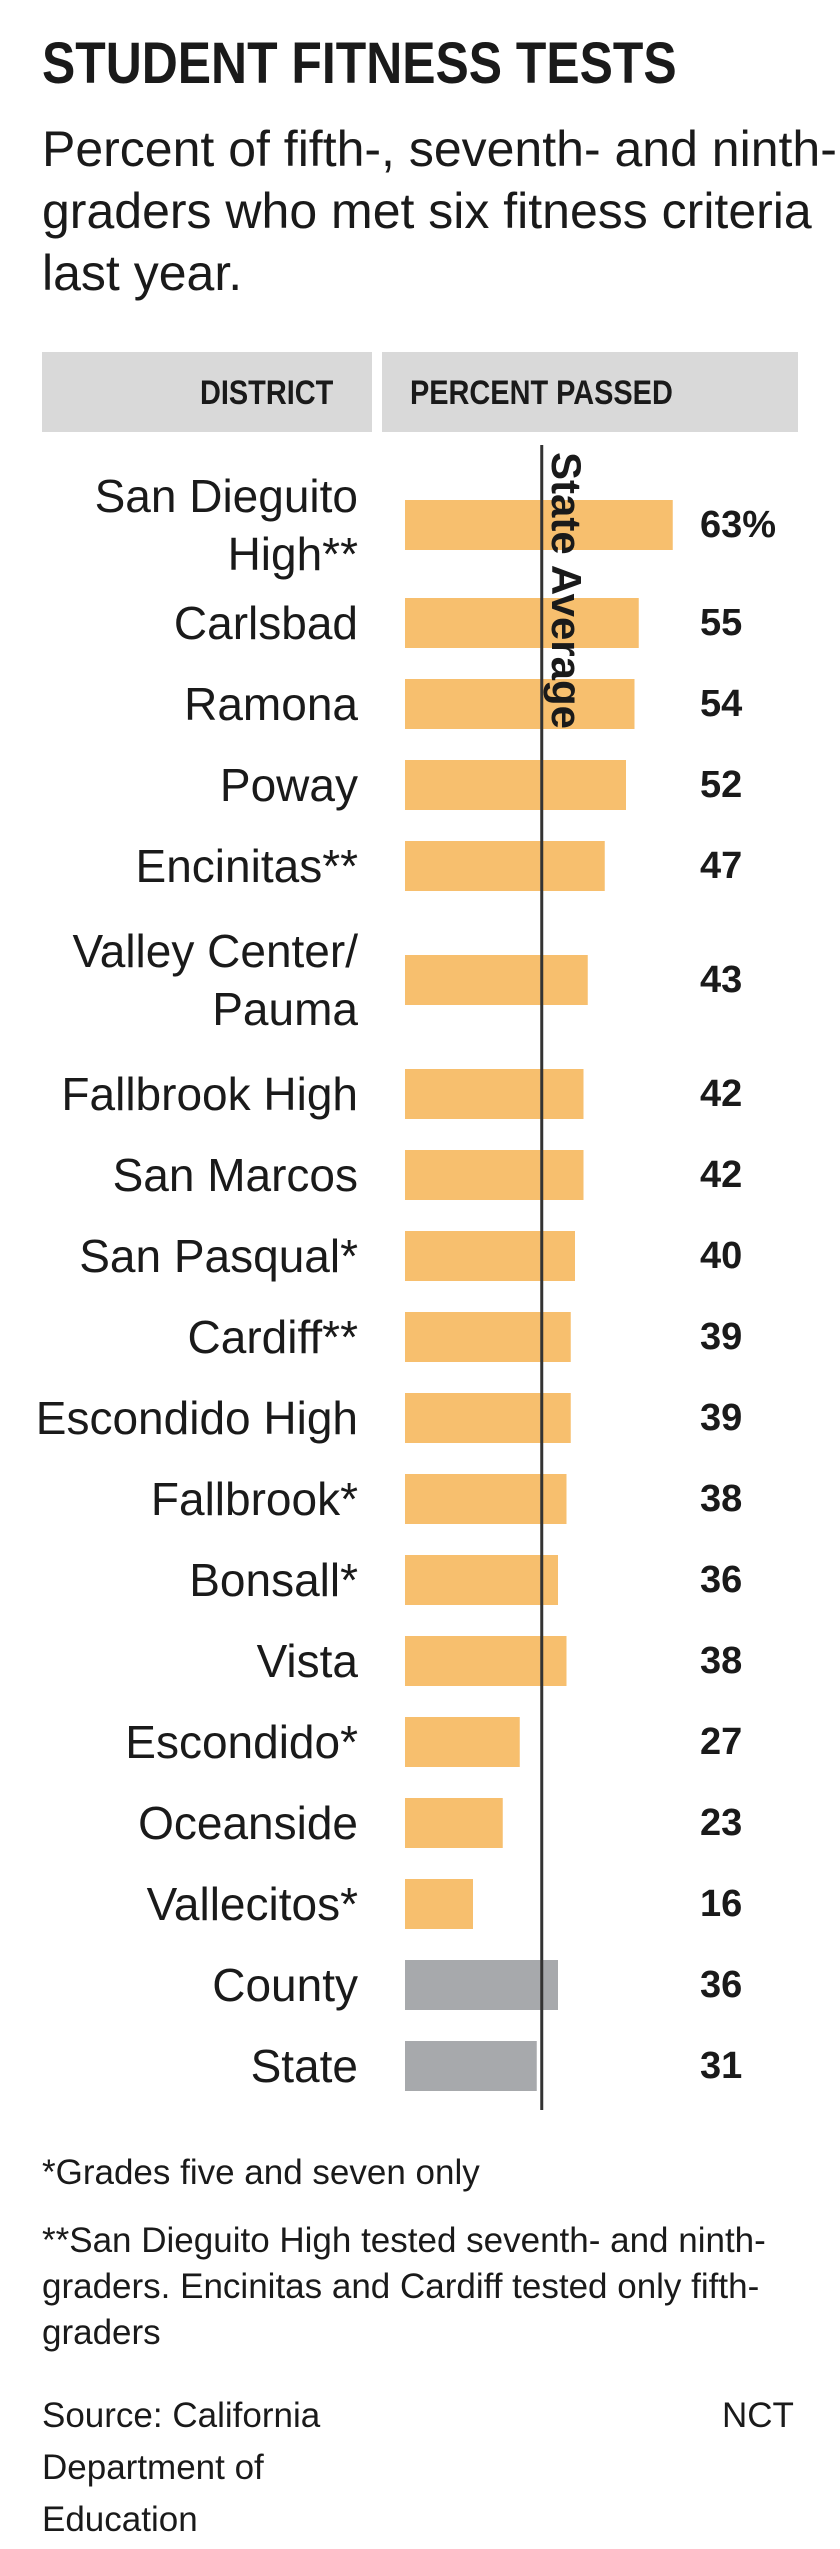 Image resolution: width=840 pixels, height=2549 pixels. What do you see at coordinates (721, 1985) in the screenshot?
I see `value-label-17: 36` at bounding box center [721, 1985].